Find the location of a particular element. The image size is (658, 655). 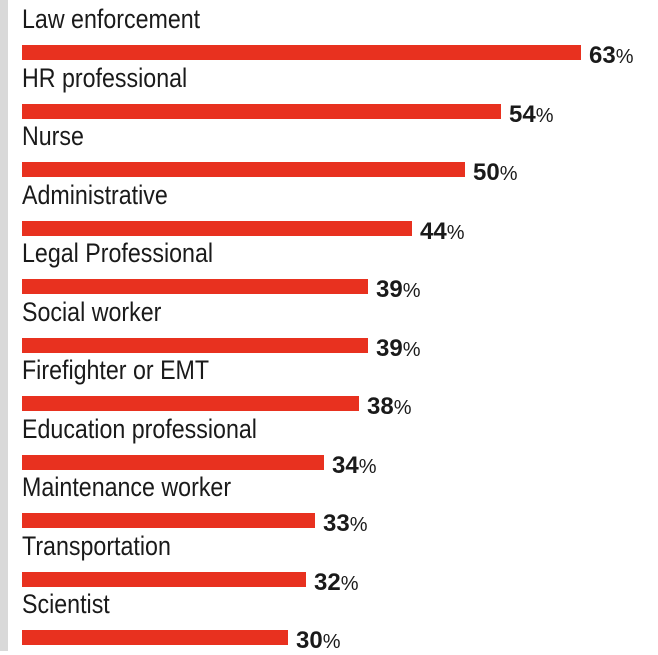

category-label: Transportation is located at coordinates (96, 545).